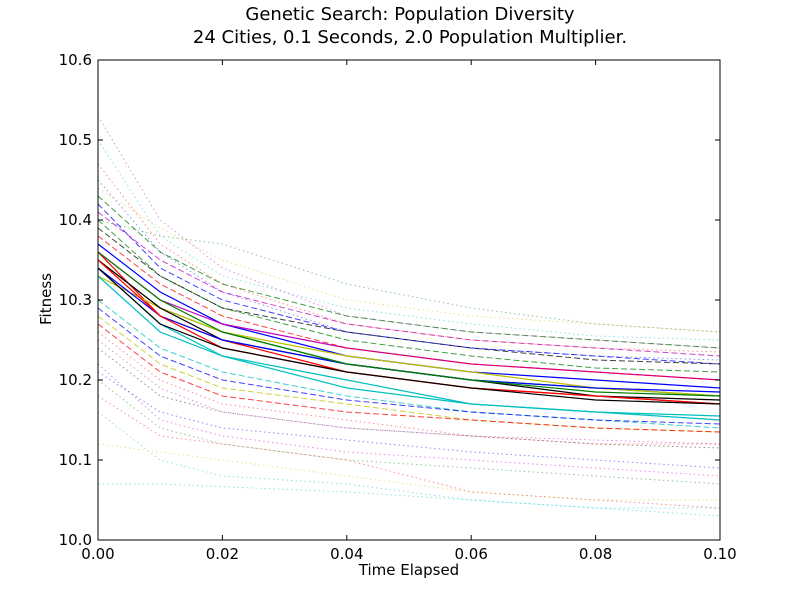  I want to click on y-tick-label: 10.0, so click(75, 540).